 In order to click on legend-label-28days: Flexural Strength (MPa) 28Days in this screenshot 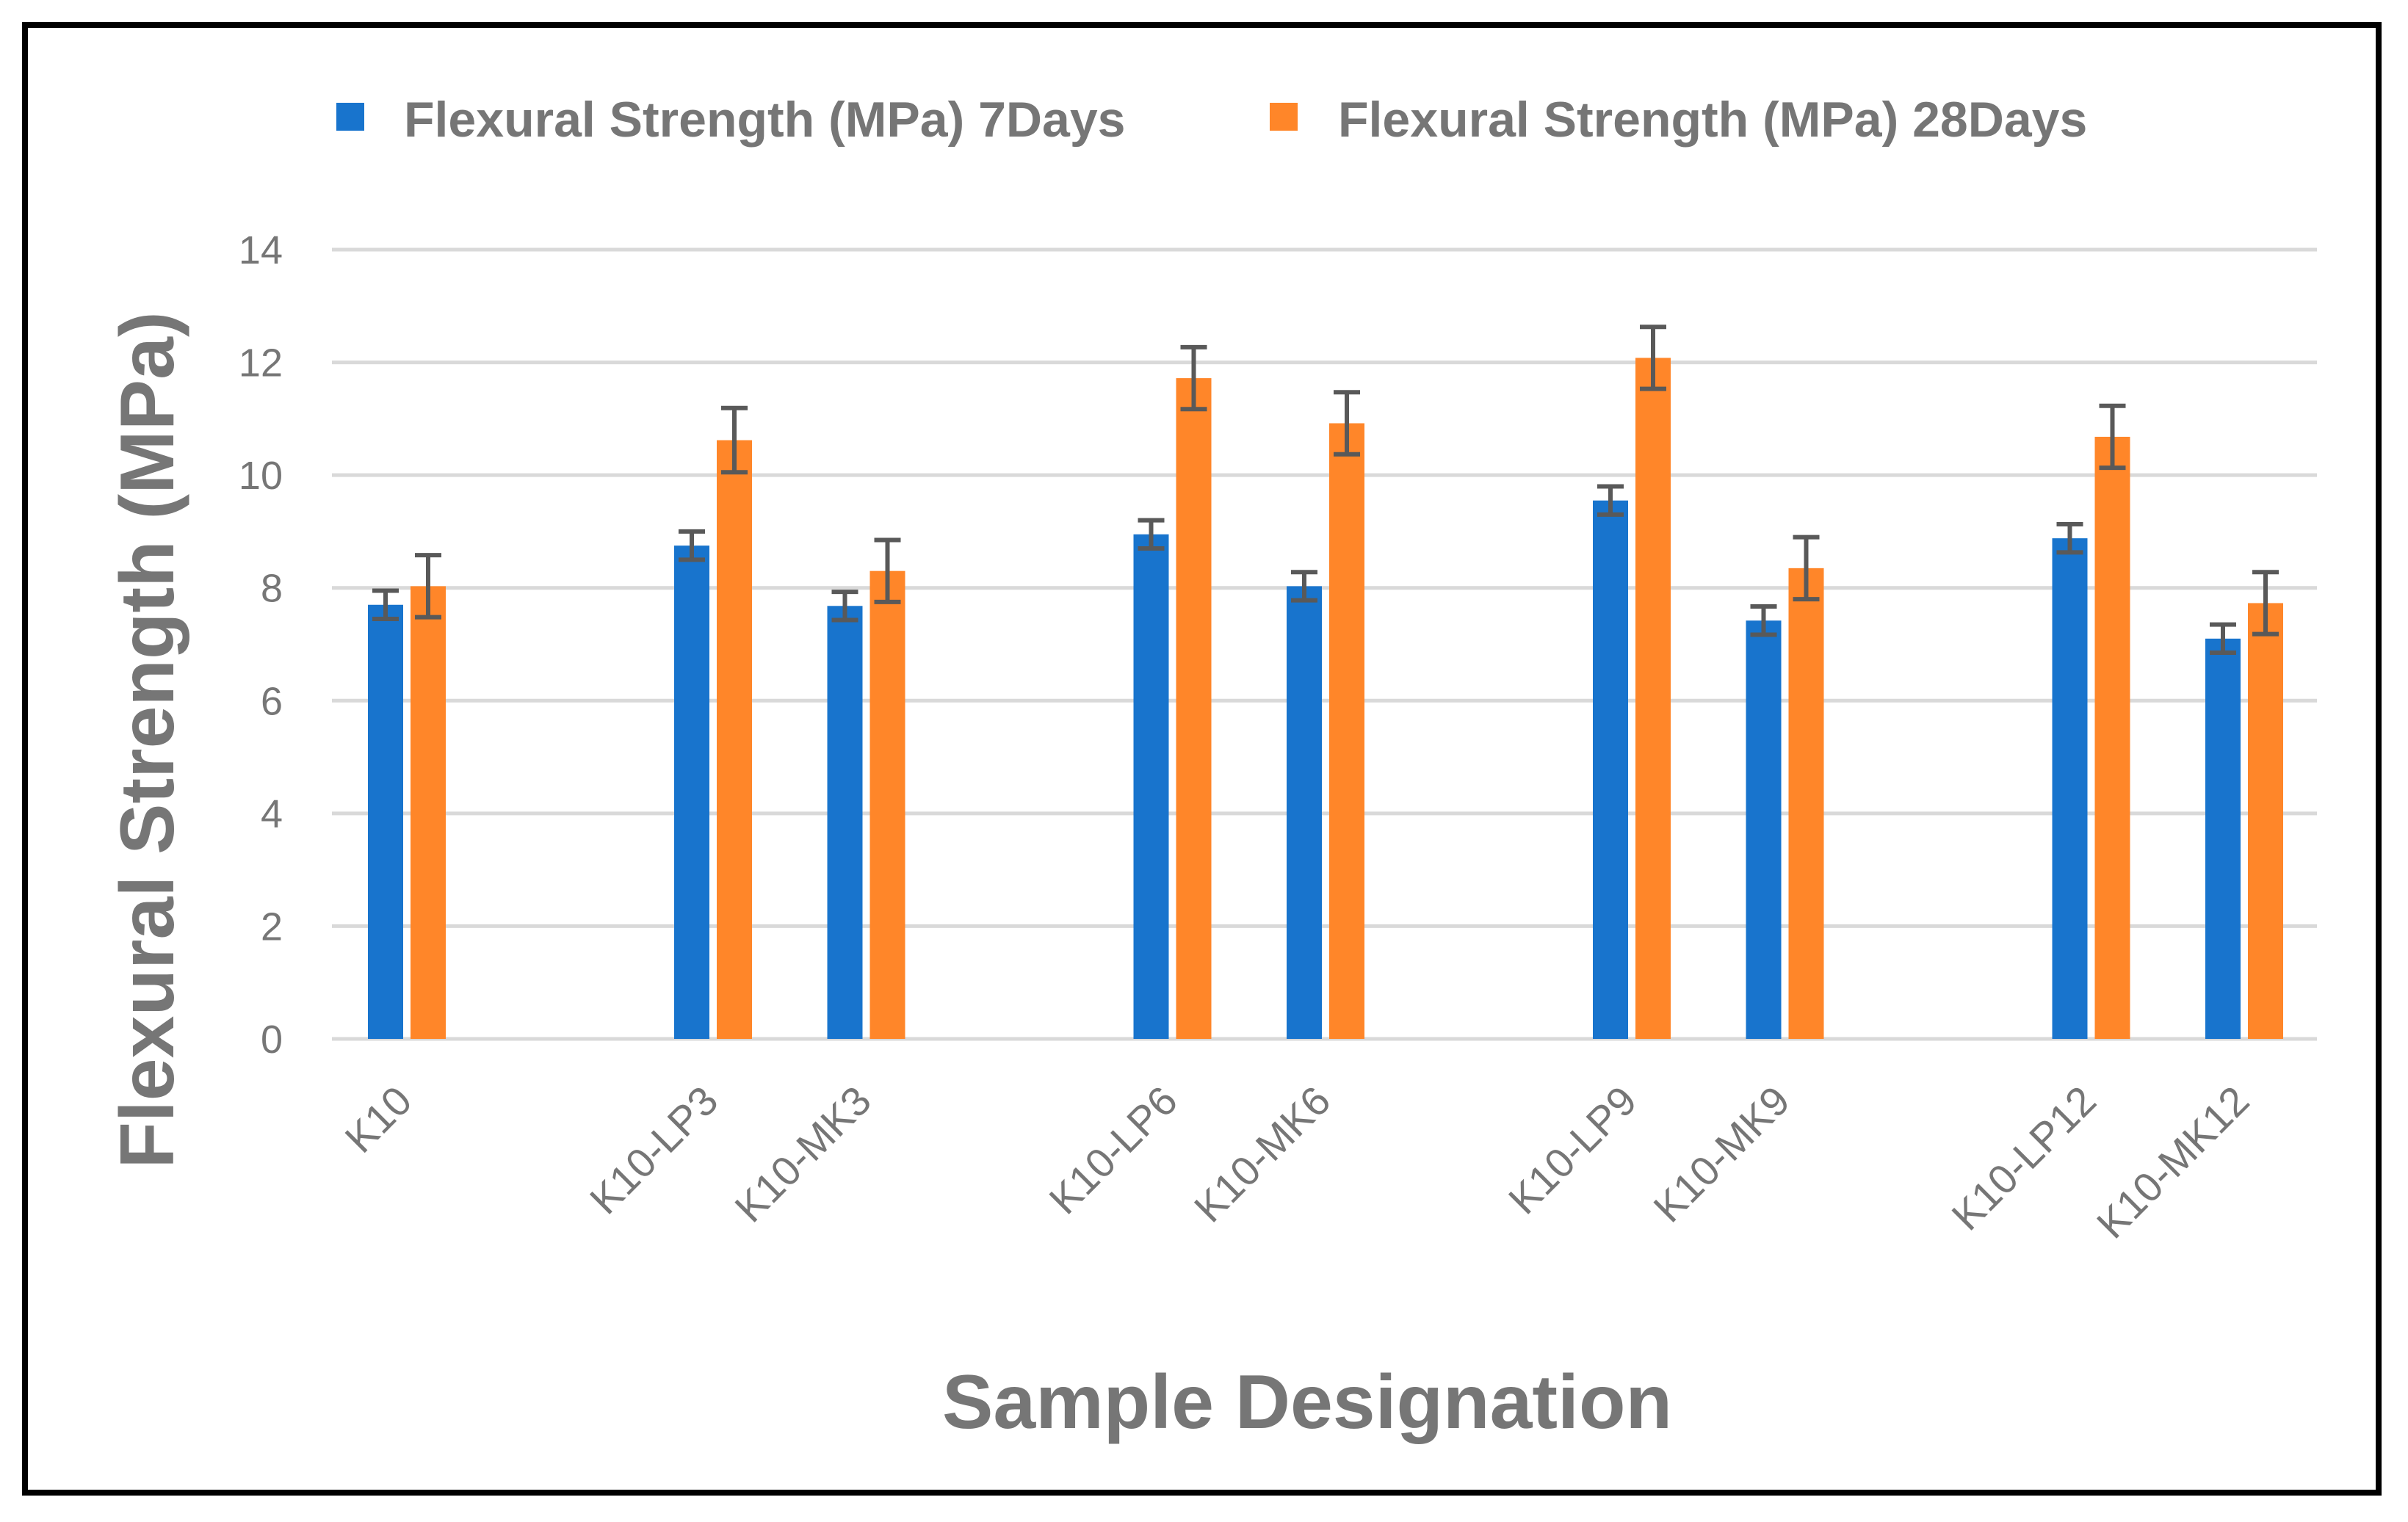, I will do `click(1712, 120)`.